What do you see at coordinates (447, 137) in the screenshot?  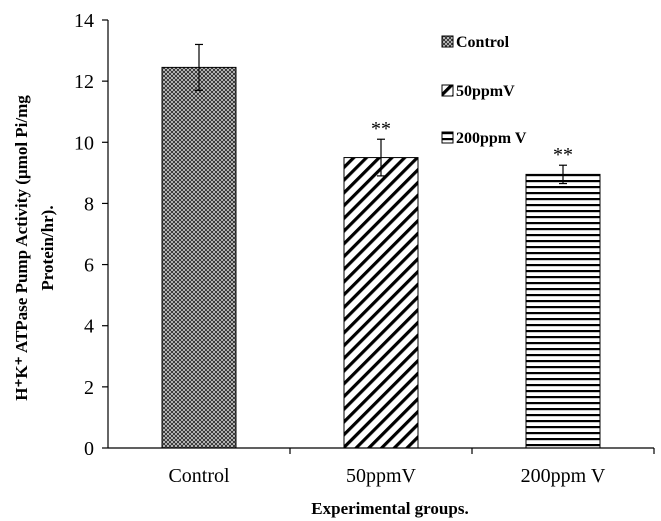 I see `legend-swatch-200ppmv` at bounding box center [447, 137].